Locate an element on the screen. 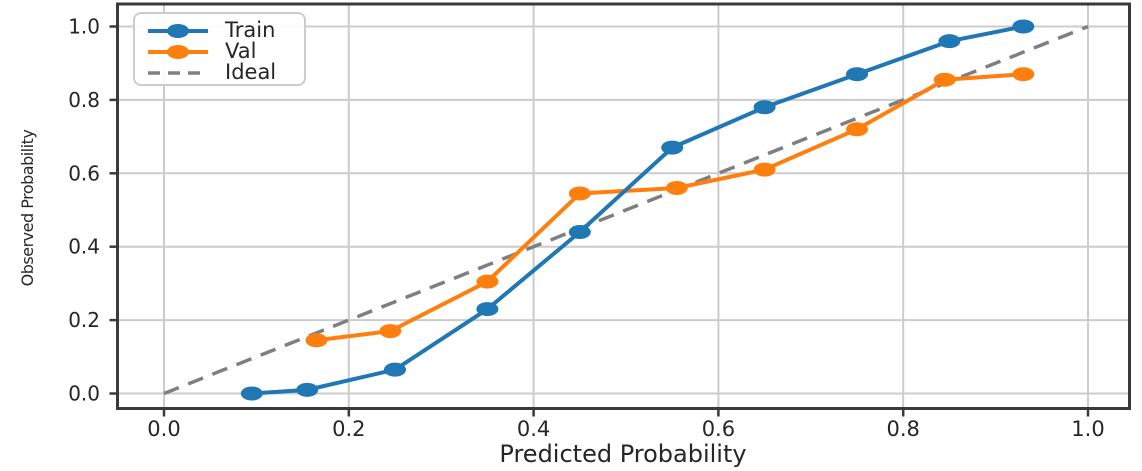 This screenshot has height=471, width=1142. legend-train-line-icon is located at coordinates (178, 30).